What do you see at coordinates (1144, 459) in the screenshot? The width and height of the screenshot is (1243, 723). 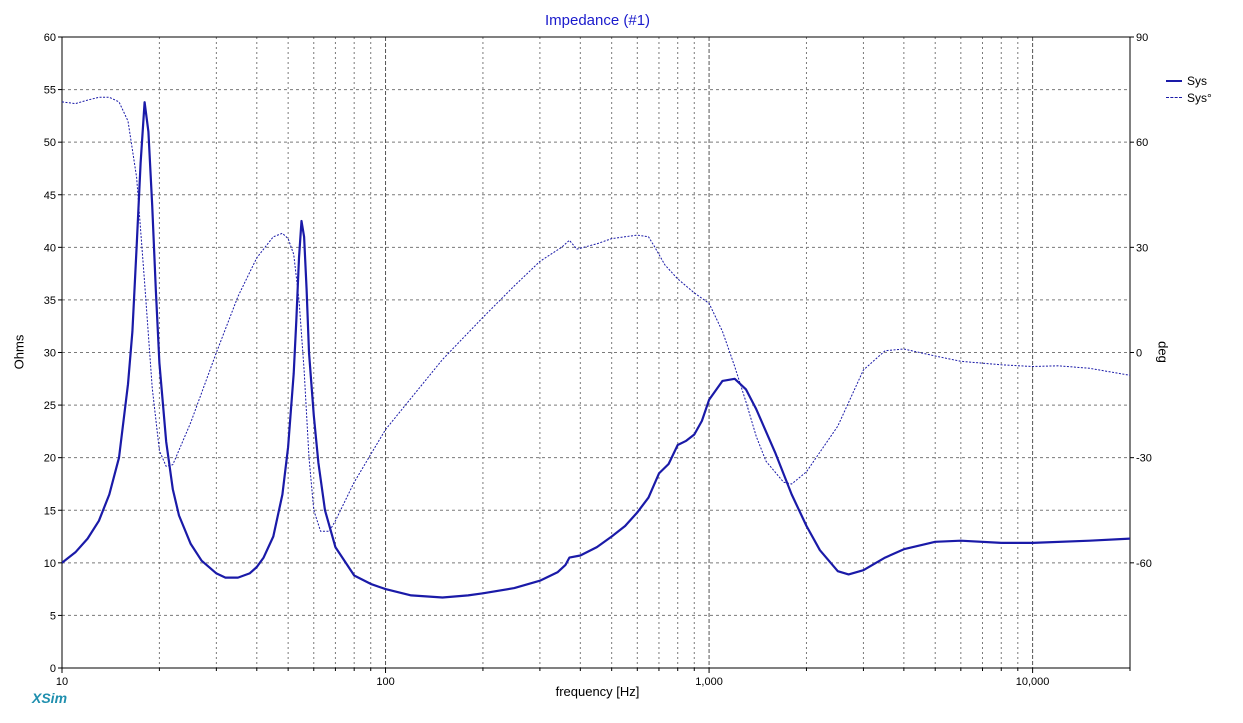 I see `y2-tick-label: -30` at bounding box center [1144, 459].